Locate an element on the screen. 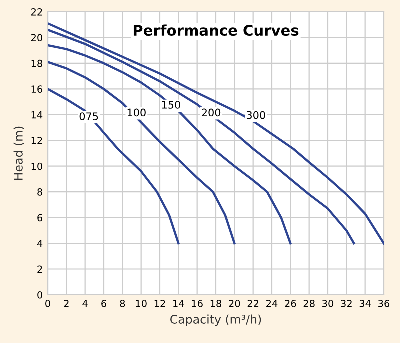 Image resolution: width=400 pixels, height=343 pixels. y-tick-label: 10 is located at coordinates (37, 166).